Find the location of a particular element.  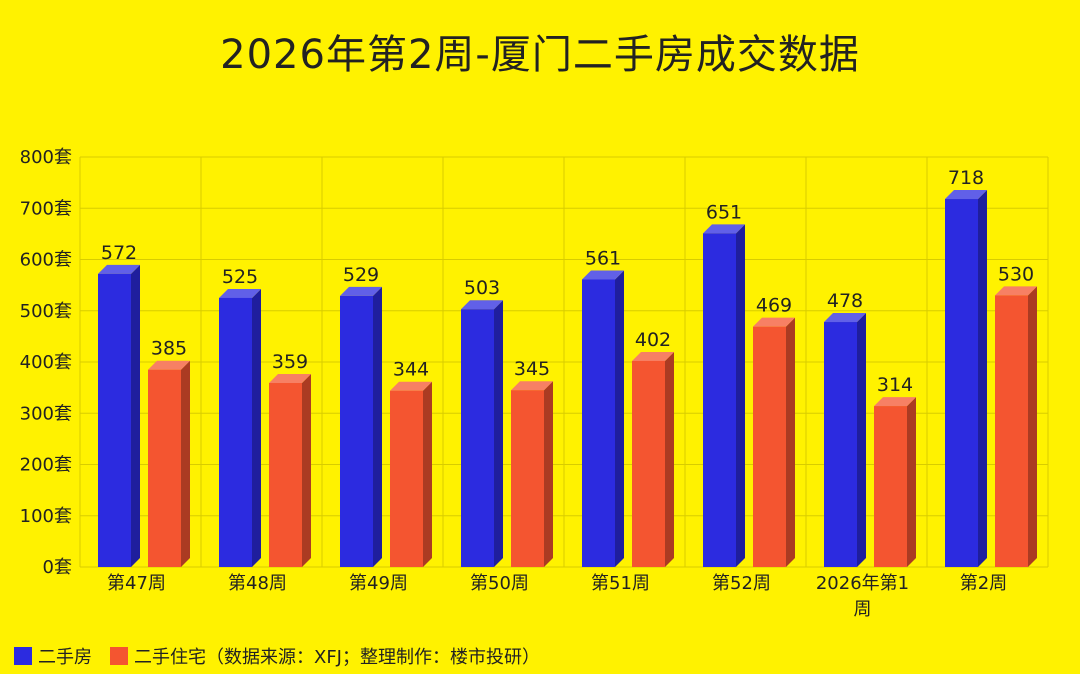

x-tick-label: 第2周 is located at coordinates (983, 583).